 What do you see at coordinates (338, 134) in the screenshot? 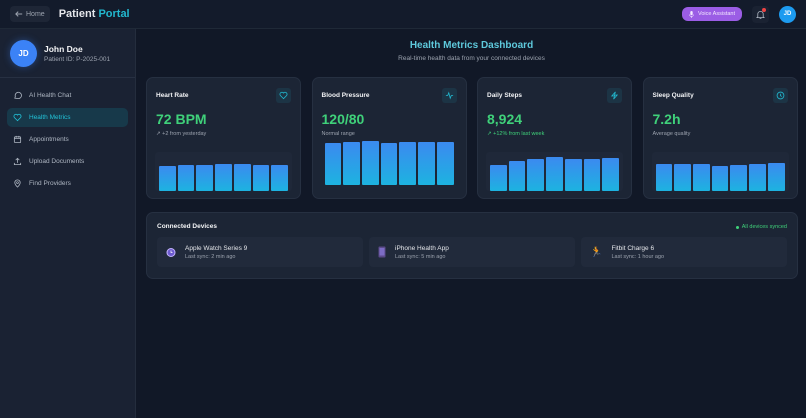
I see `card-note: Normal range` at bounding box center [338, 134].